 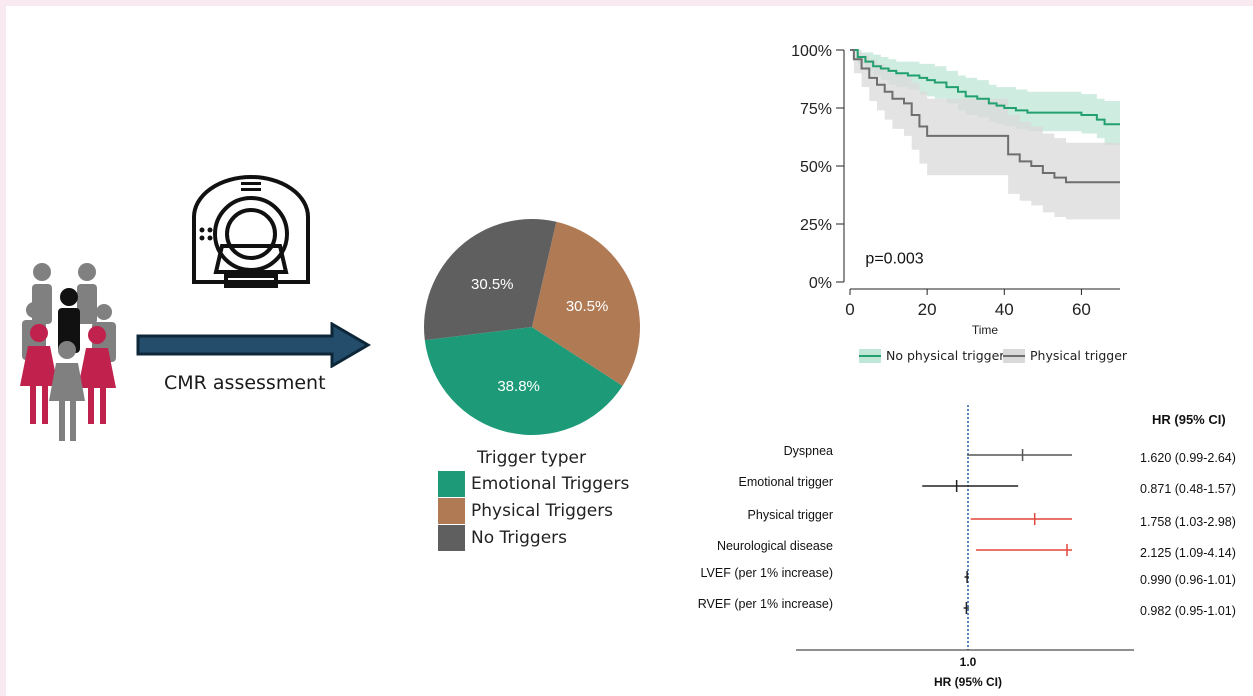 What do you see at coordinates (790, 515) in the screenshot?
I see `forest-row-label: Physical trigger` at bounding box center [790, 515].